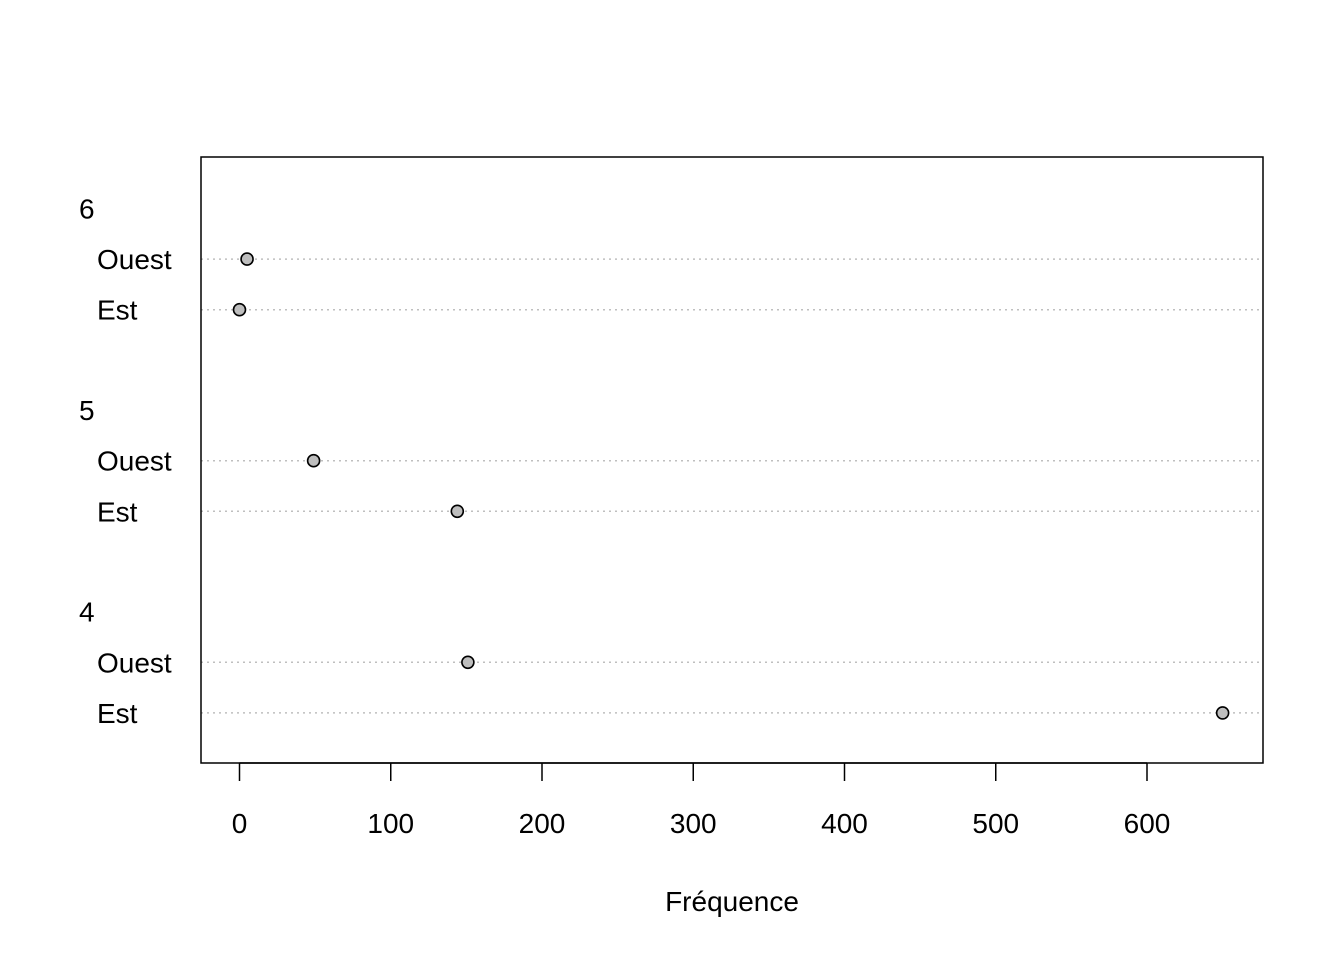  What do you see at coordinates (995, 823) in the screenshot?
I see `x-tick-label: 500` at bounding box center [995, 823].